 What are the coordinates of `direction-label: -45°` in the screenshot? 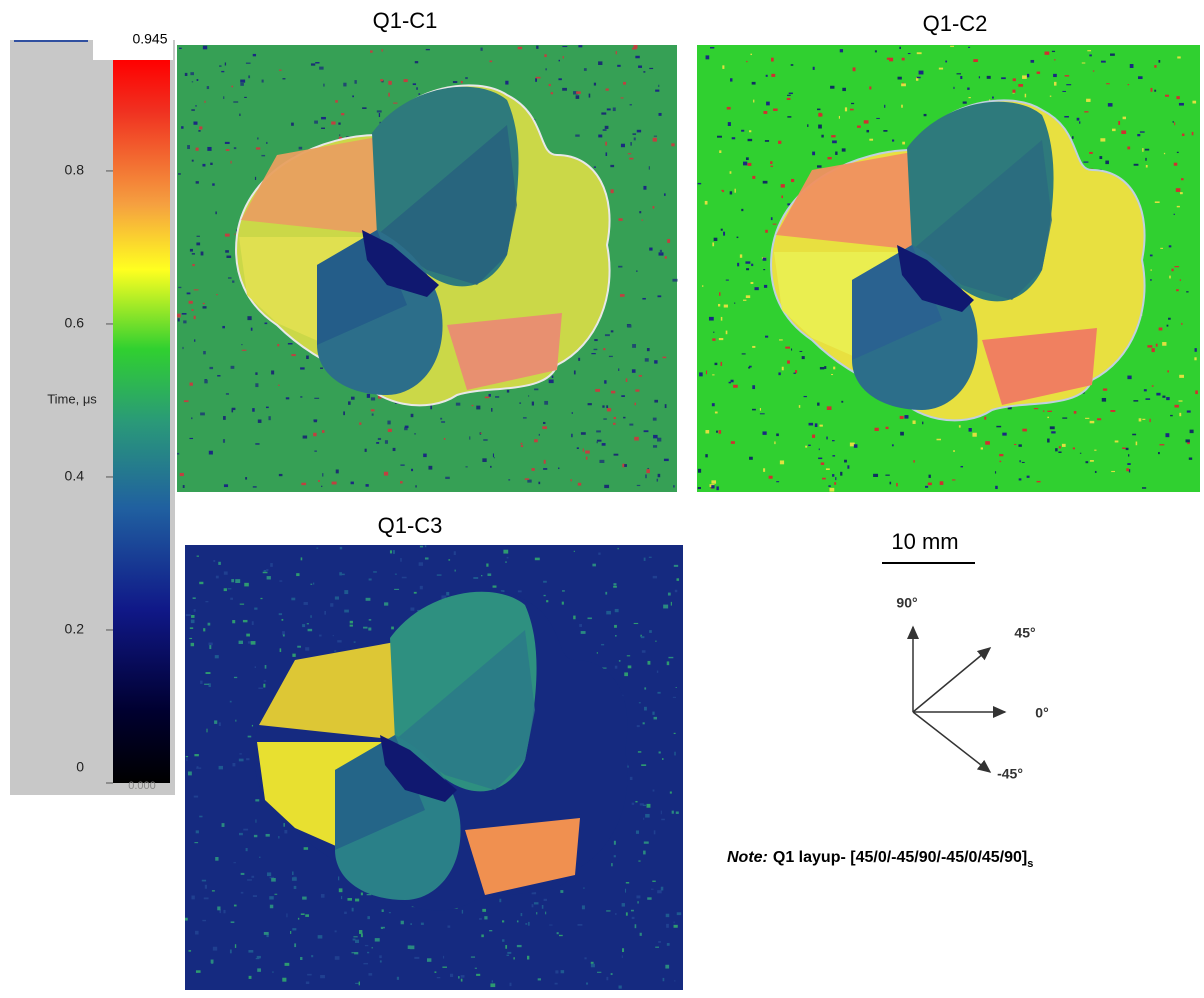 It's located at (1010, 774).